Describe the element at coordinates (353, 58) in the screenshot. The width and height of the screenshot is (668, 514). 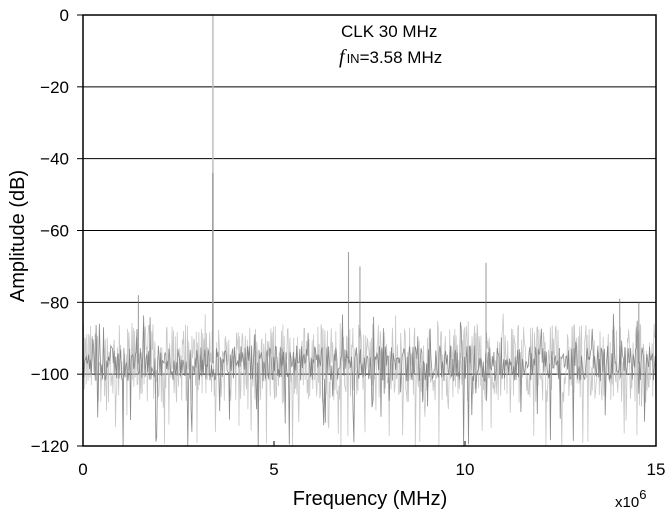
I see `annotation-subscript: IN` at that location.